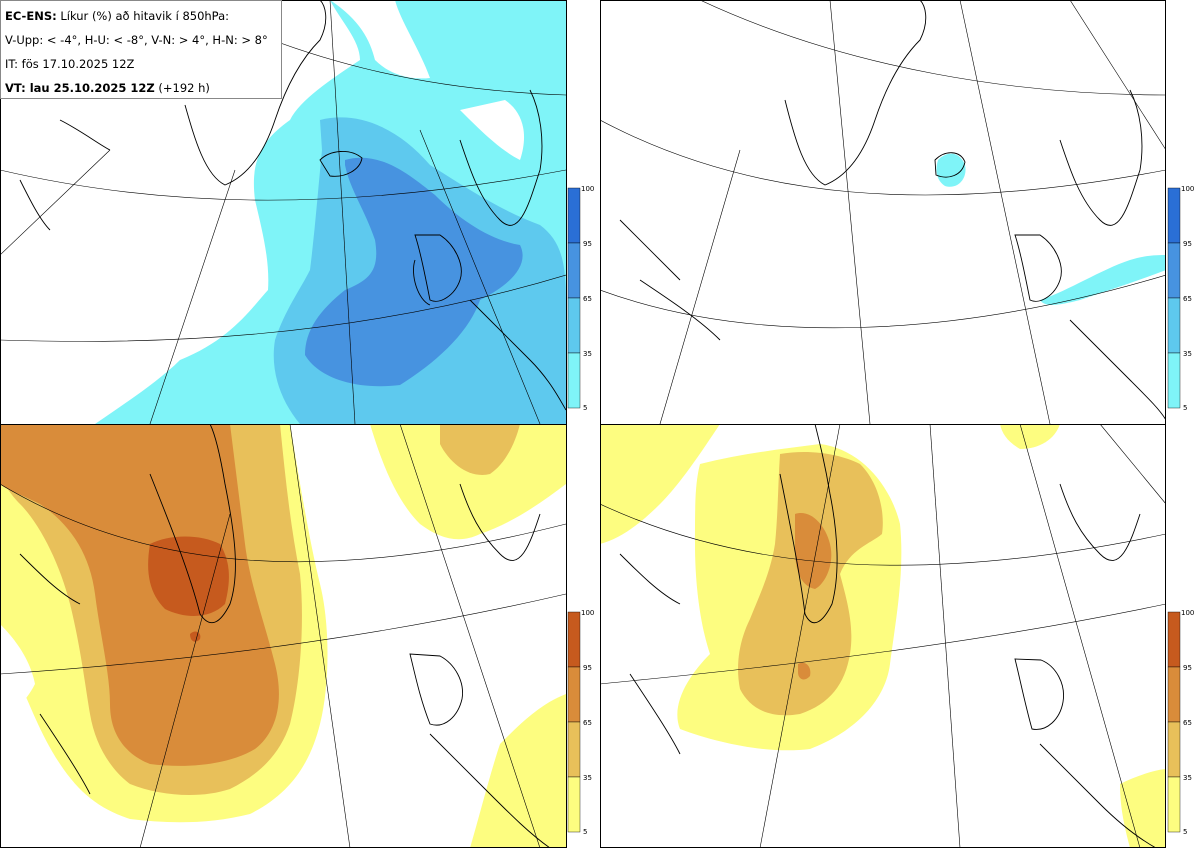 This screenshot has width=1200, height=848. I want to click on colorbar-warm-right: 100 95 65 35 5, so click(1183, 724).